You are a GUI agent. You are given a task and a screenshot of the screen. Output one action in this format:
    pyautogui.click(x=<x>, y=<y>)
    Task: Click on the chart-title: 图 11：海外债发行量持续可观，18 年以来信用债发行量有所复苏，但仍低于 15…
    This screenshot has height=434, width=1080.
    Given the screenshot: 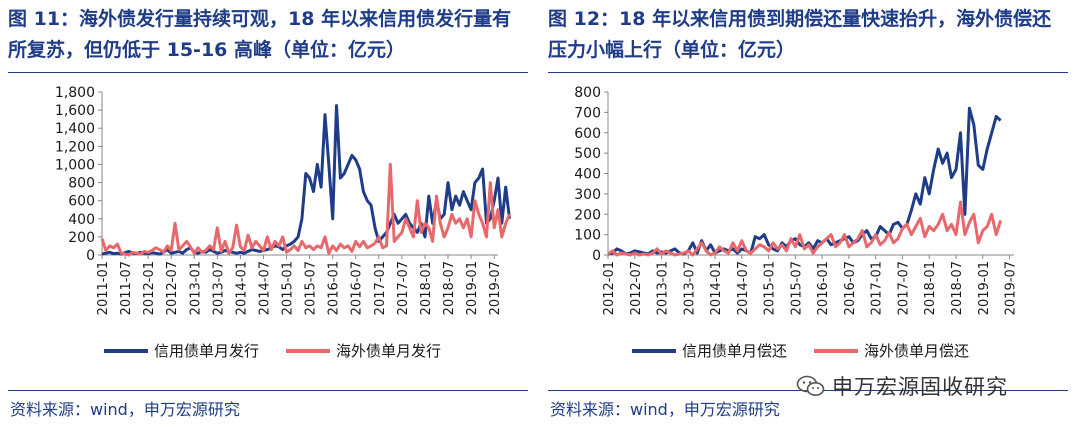 What is the action you would take?
    pyautogui.click(x=260, y=34)
    